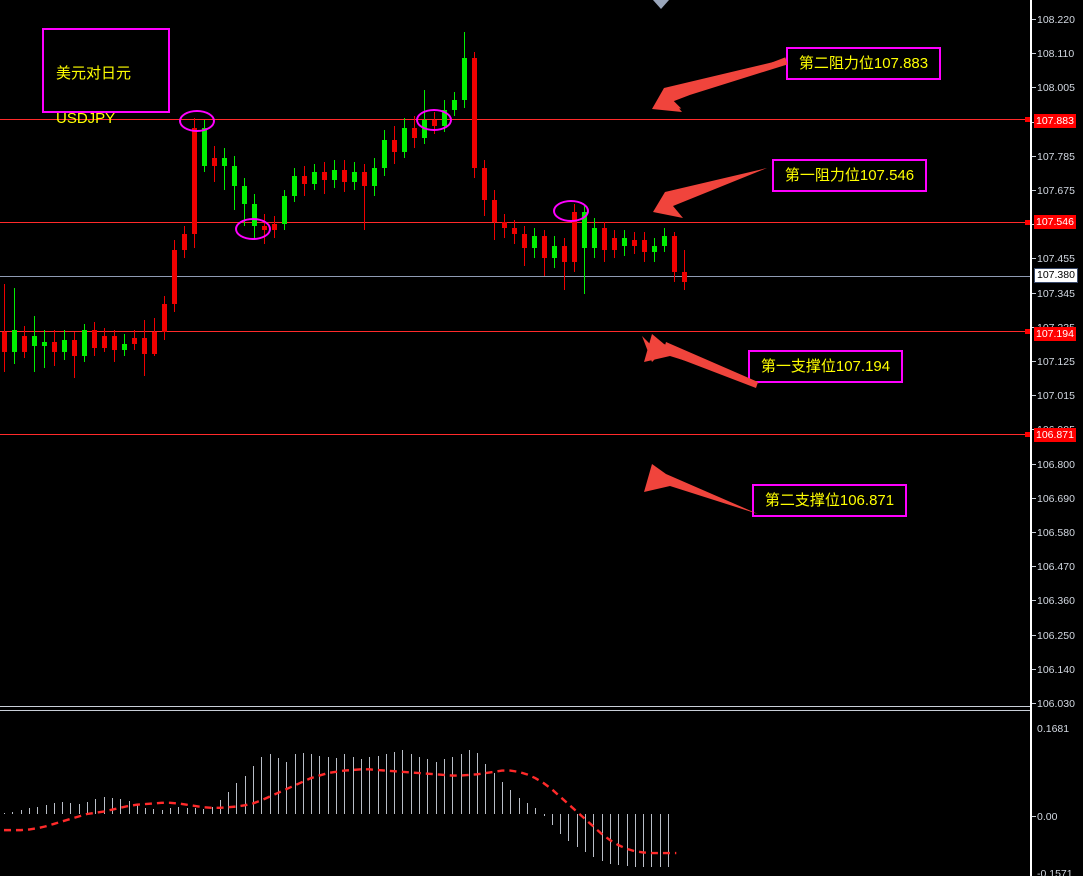 The height and width of the screenshot is (876, 1083). I want to click on price-tick: 106.140, so click(1057, 670).